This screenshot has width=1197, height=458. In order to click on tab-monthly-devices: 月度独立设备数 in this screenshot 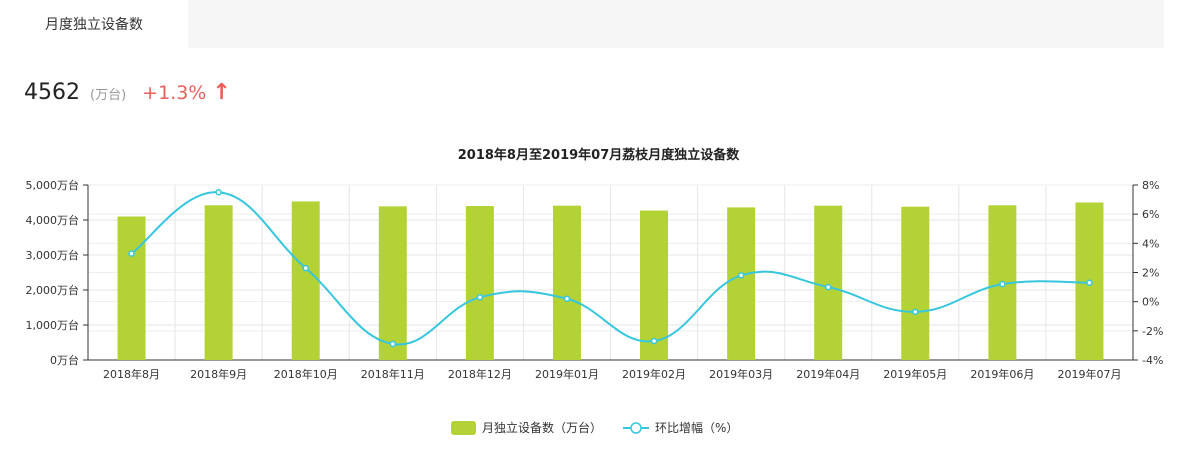, I will do `click(94, 24)`.